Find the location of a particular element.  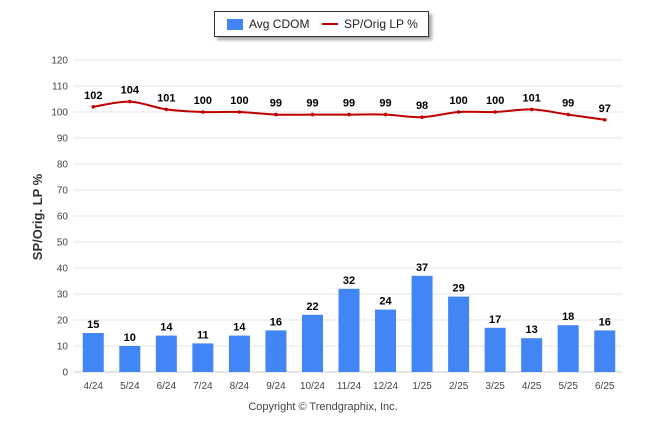

legend-item-bar: Avg CDOM is located at coordinates (268, 24).